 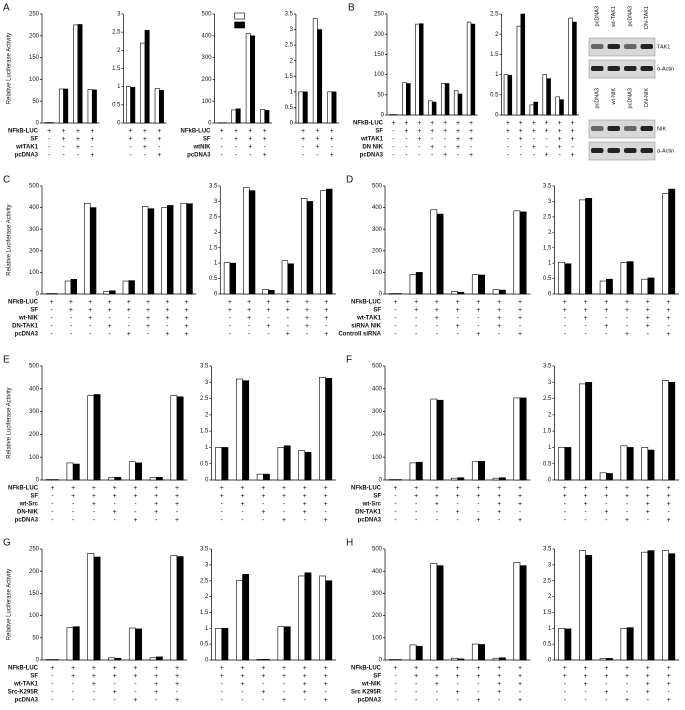 What do you see at coordinates (351, 8) in the screenshot?
I see `panel-label: B` at bounding box center [351, 8].